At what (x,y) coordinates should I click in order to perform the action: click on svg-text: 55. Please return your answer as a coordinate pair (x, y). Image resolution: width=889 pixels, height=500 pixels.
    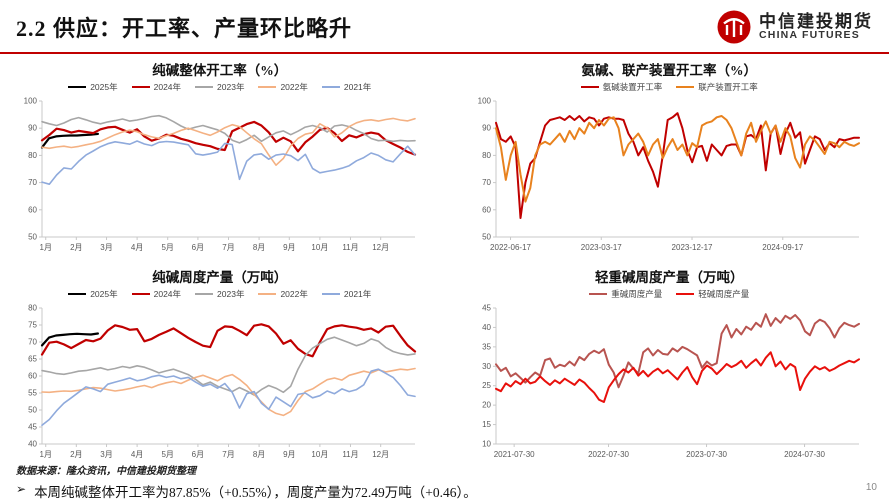
    Looking at the image, I should click on (32, 393).